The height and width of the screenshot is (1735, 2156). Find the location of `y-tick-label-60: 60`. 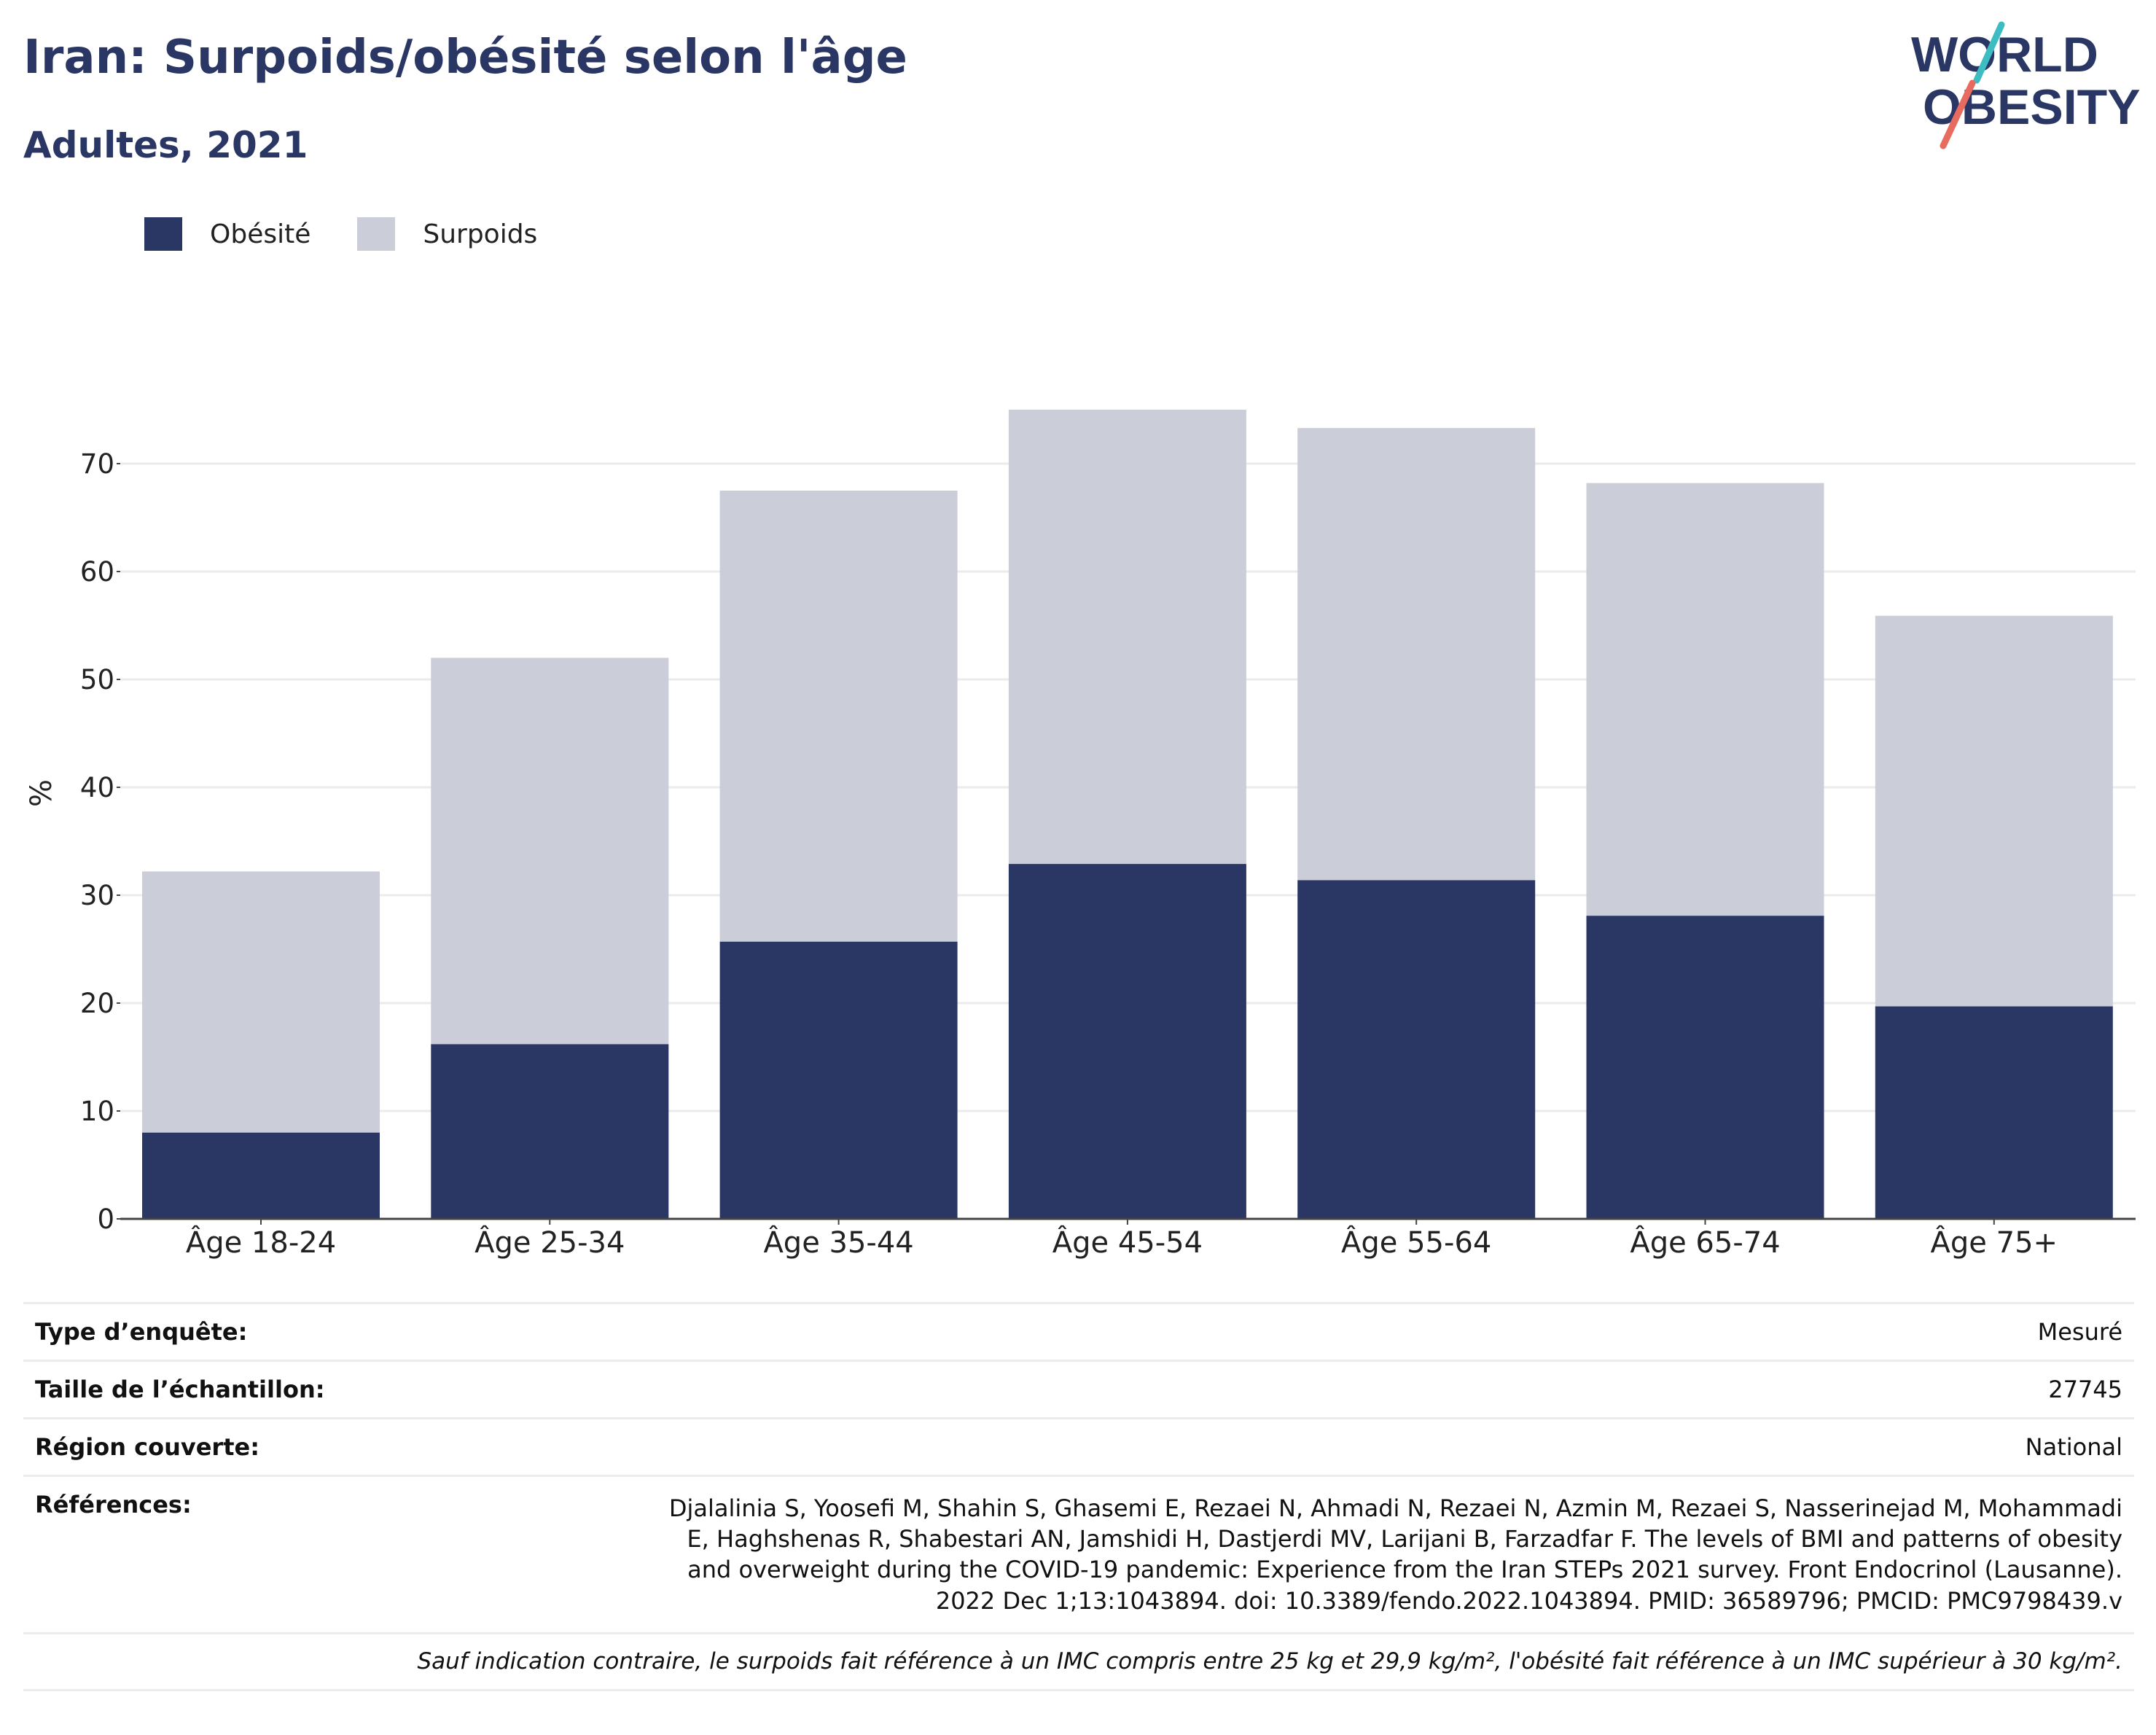

y-tick-label-60: 60 is located at coordinates (97, 572).